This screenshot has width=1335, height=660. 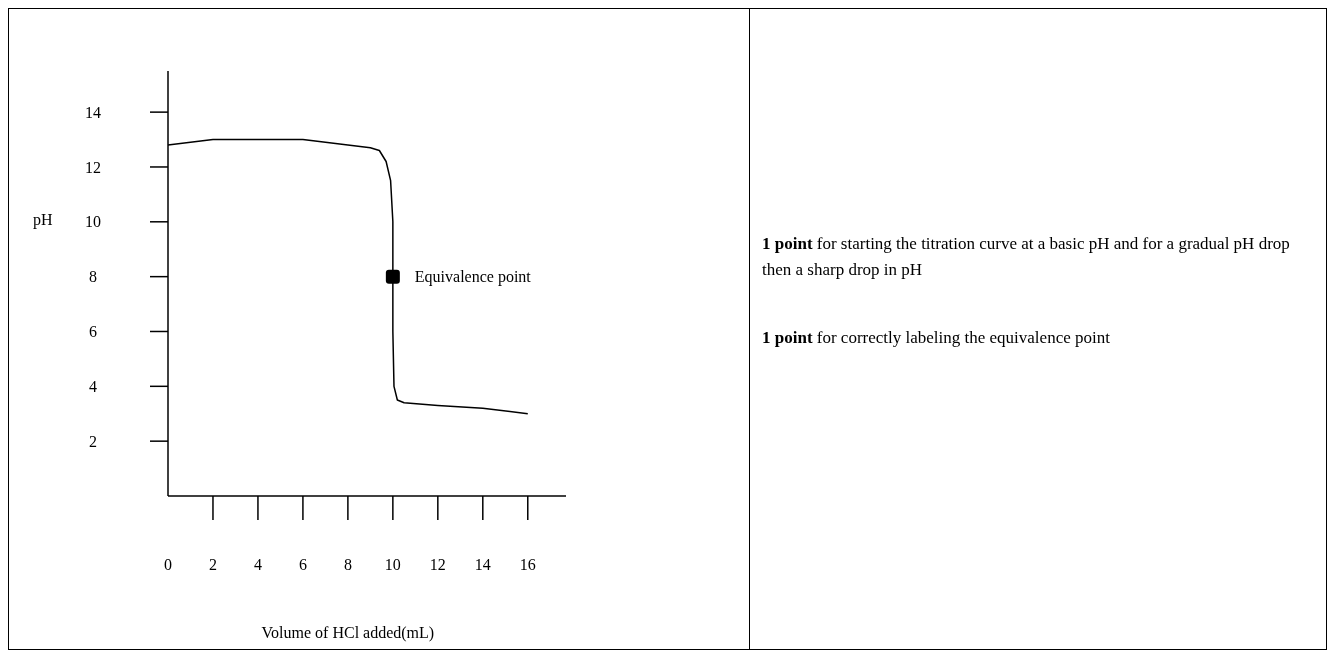 What do you see at coordinates (482, 564) in the screenshot?
I see `x-tick-label: 14` at bounding box center [482, 564].